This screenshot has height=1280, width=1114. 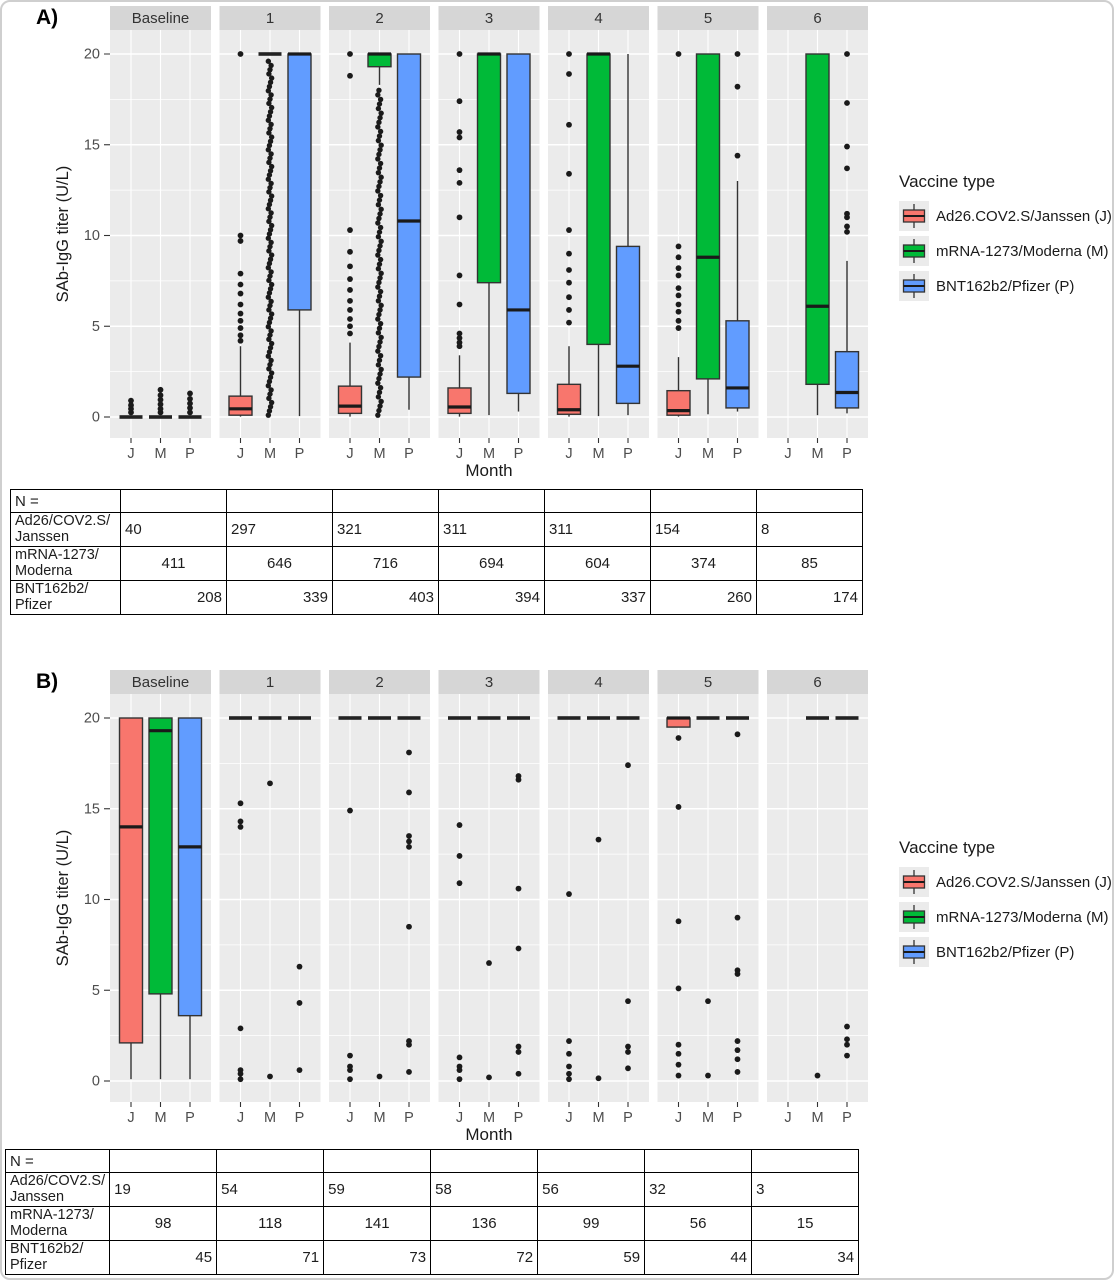 I want to click on n-value-cell: 118, so click(x=270, y=1223).